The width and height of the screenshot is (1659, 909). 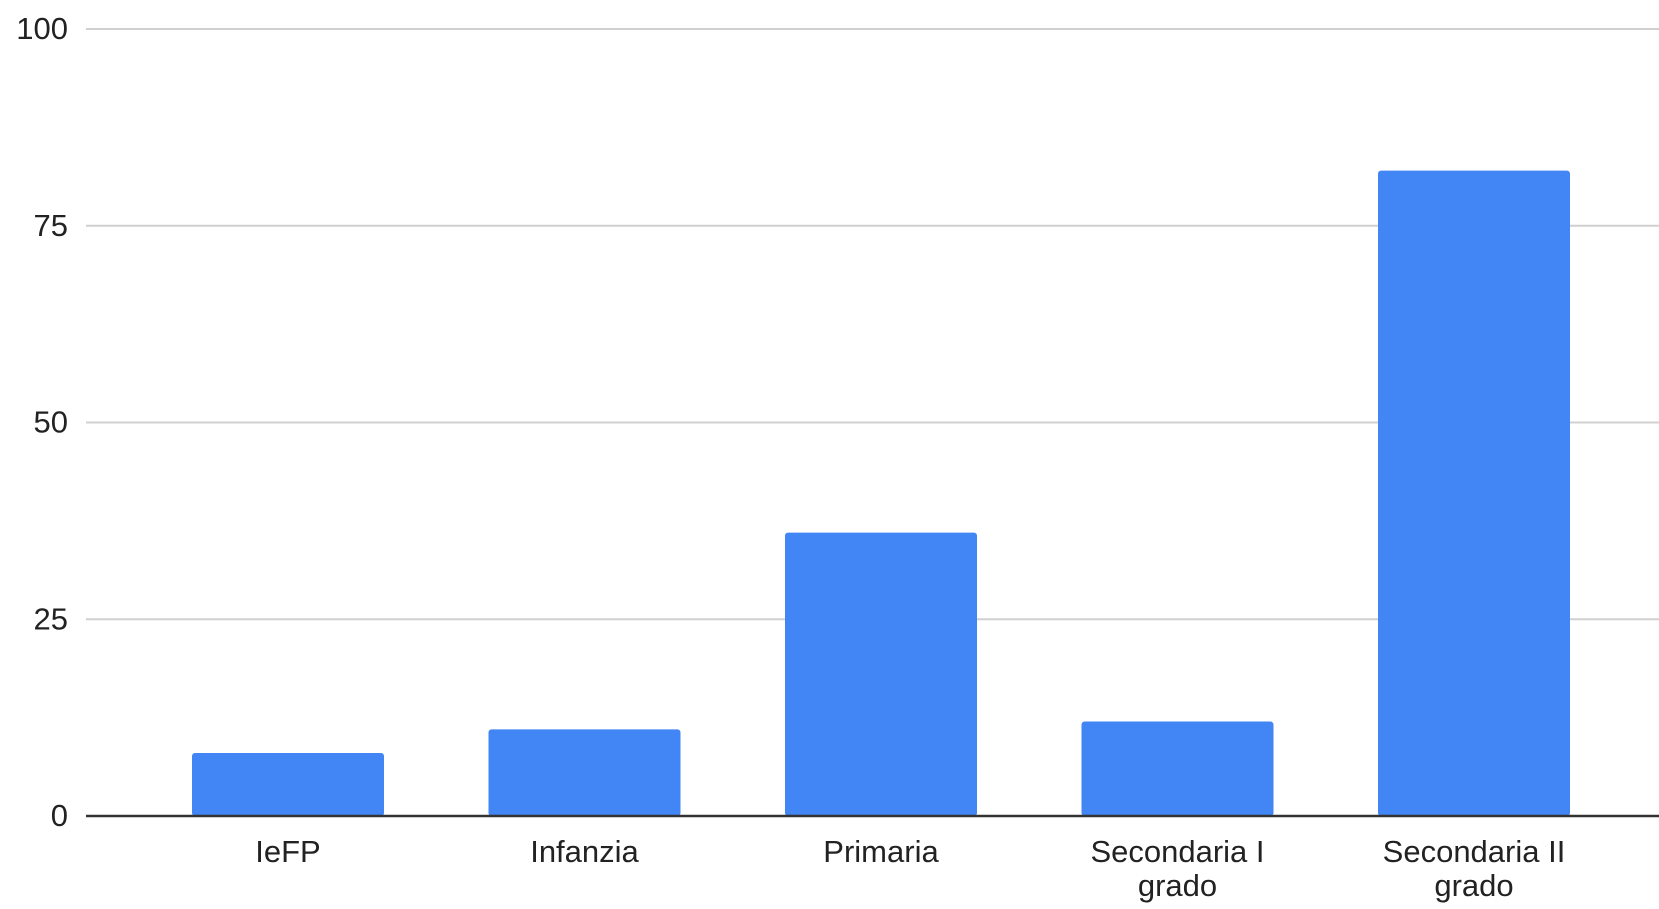 I want to click on x-tick-label: Secondaria II grado, so click(x=1474, y=868).